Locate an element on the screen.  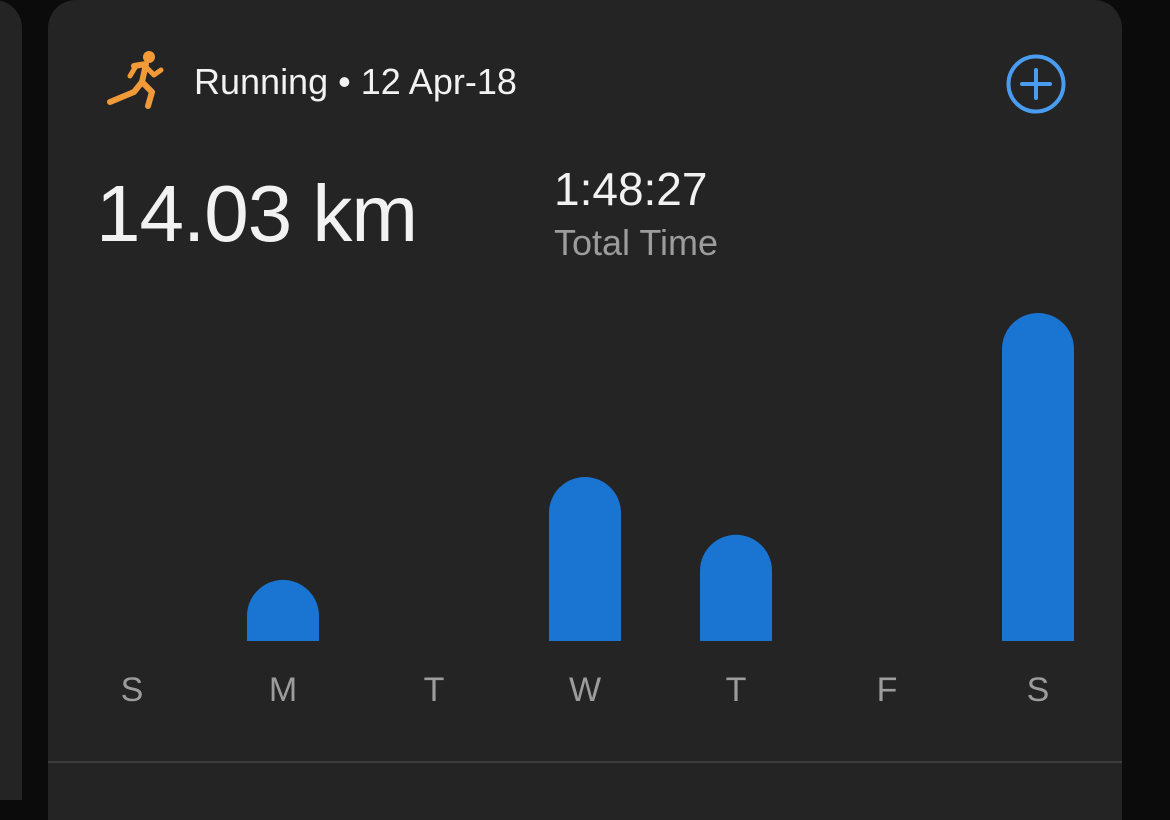
divider is located at coordinates (585, 762).